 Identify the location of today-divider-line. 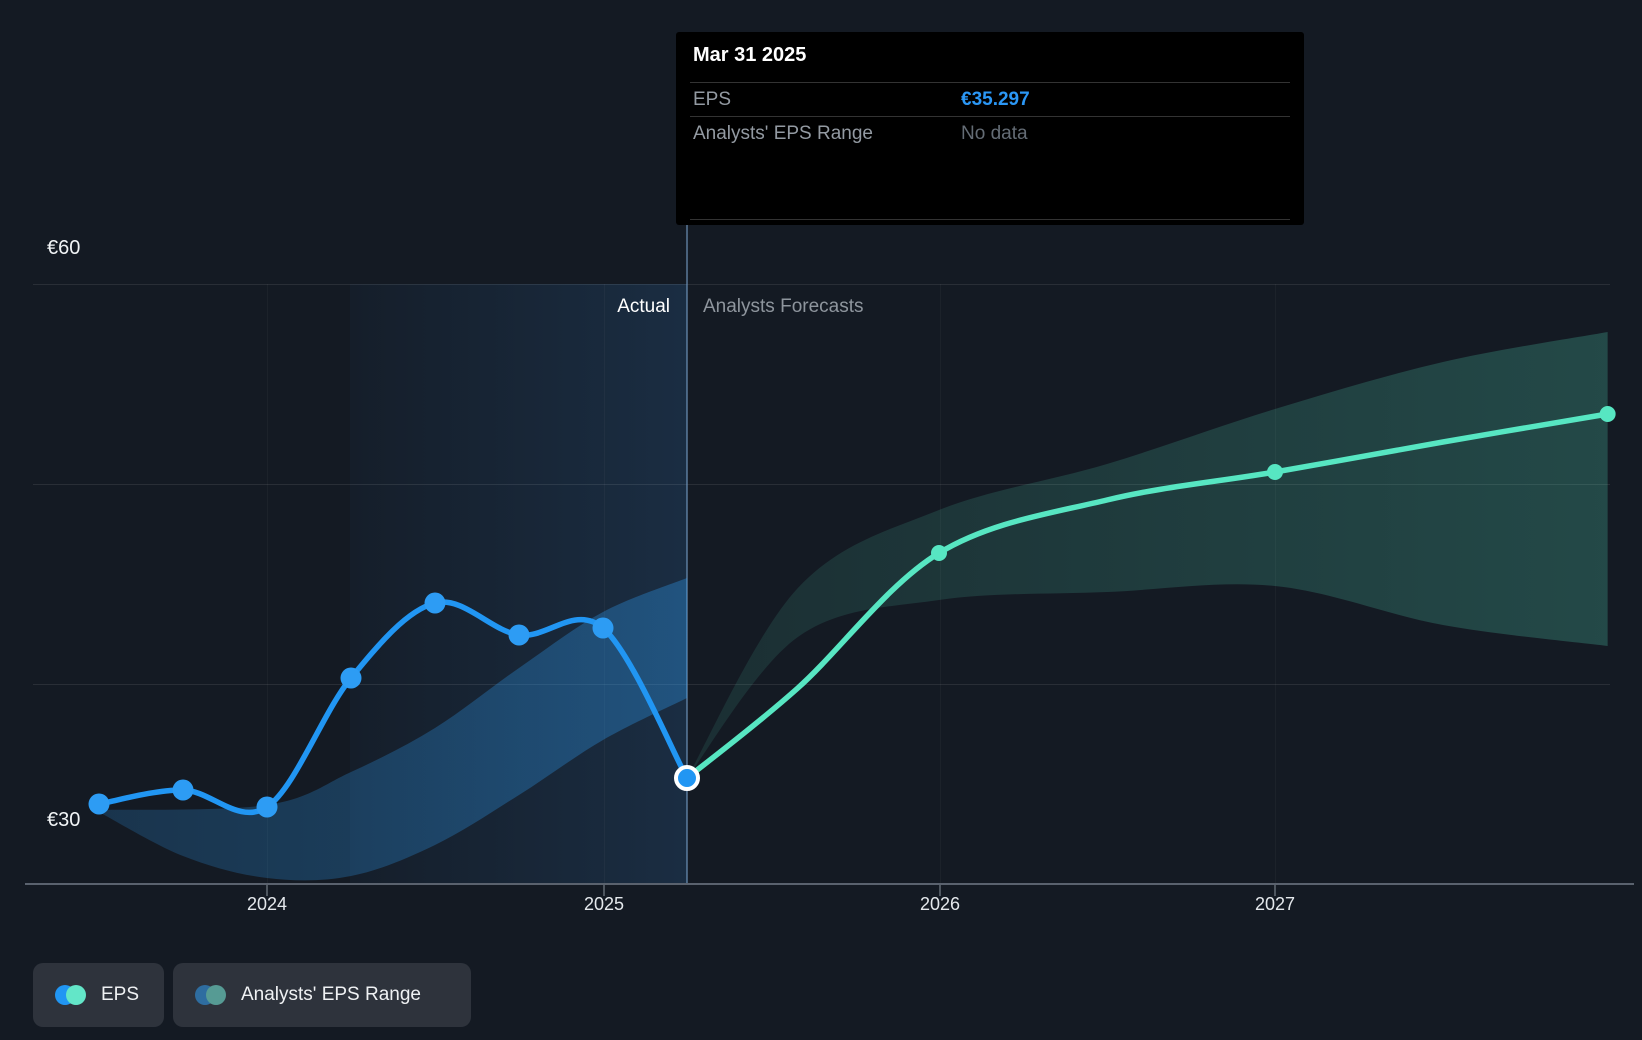
(687, 554).